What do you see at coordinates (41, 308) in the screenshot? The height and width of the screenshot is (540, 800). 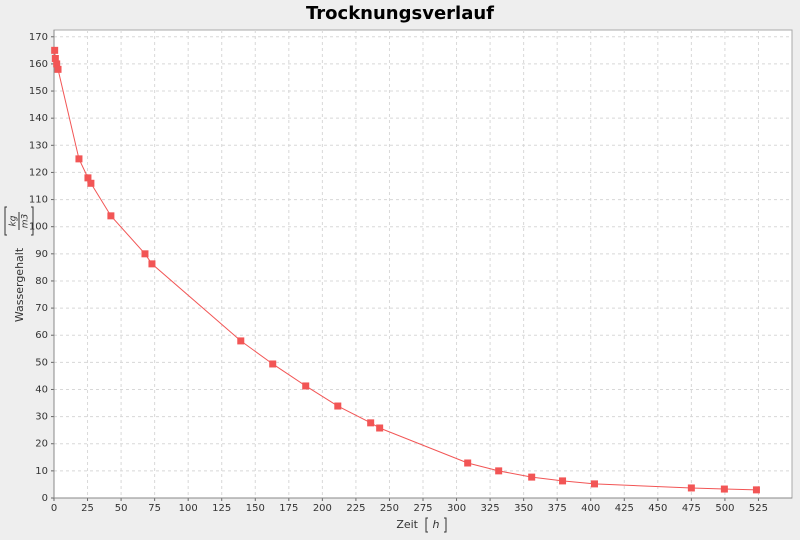 I see `y-tick-label: 70` at bounding box center [41, 308].